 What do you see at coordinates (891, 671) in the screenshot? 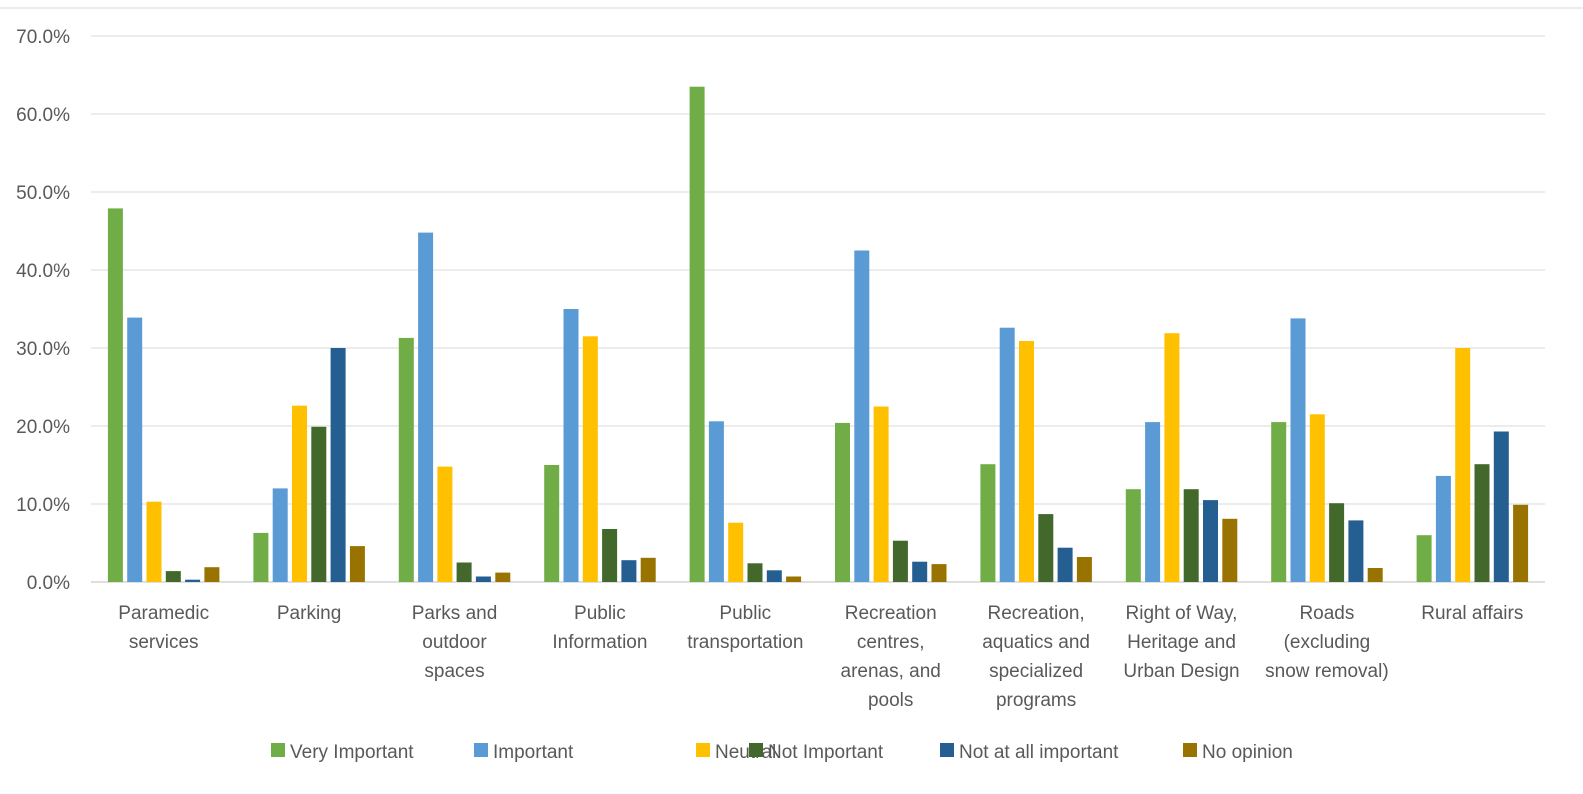
I see `x-category-label-line: arenas, and` at bounding box center [891, 671].